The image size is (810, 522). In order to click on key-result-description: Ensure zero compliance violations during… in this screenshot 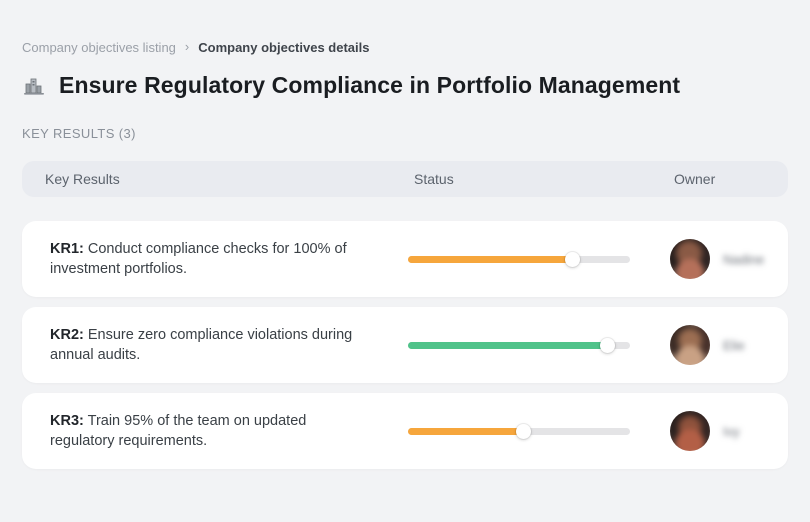, I will do `click(201, 345)`.